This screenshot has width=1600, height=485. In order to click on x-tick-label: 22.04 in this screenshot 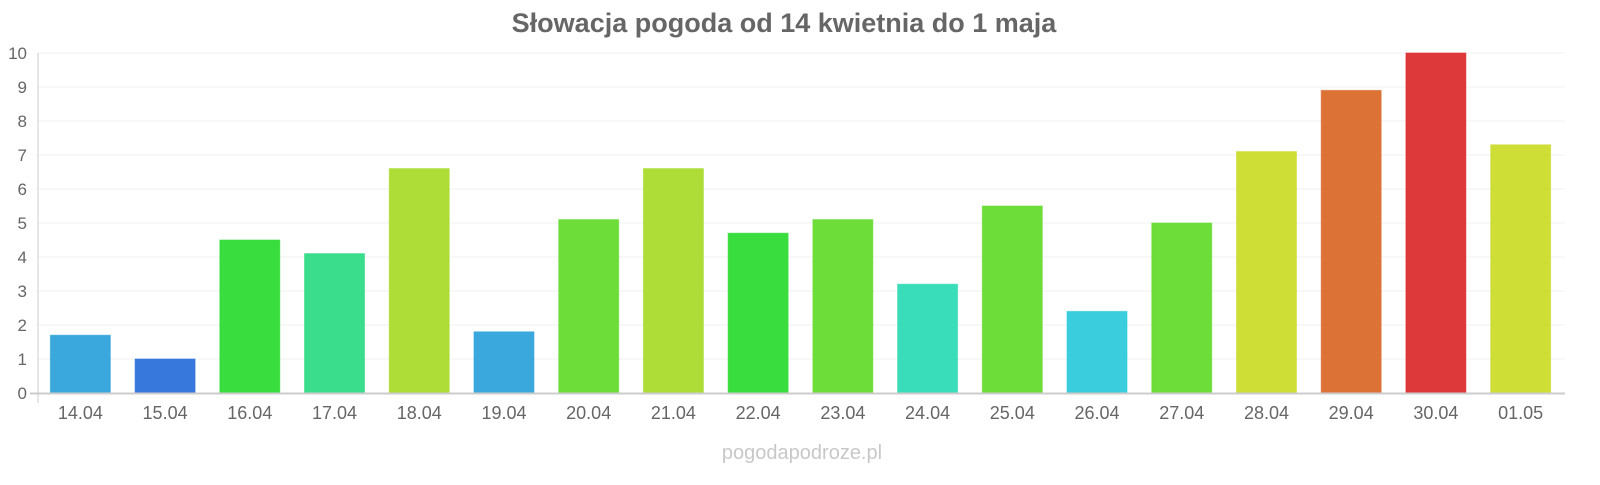, I will do `click(758, 413)`.